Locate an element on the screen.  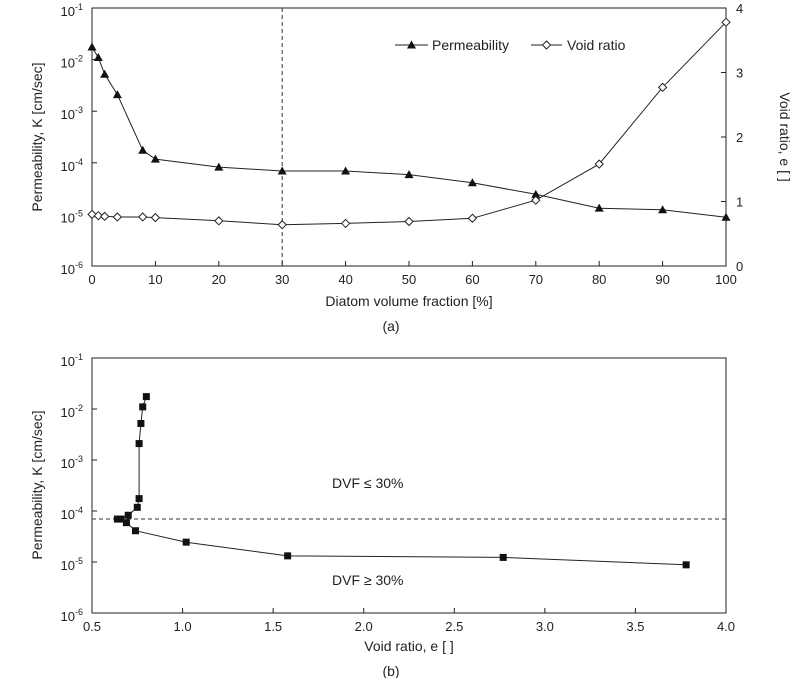
legend-void-ratio-marker is located at coordinates (546, 45).